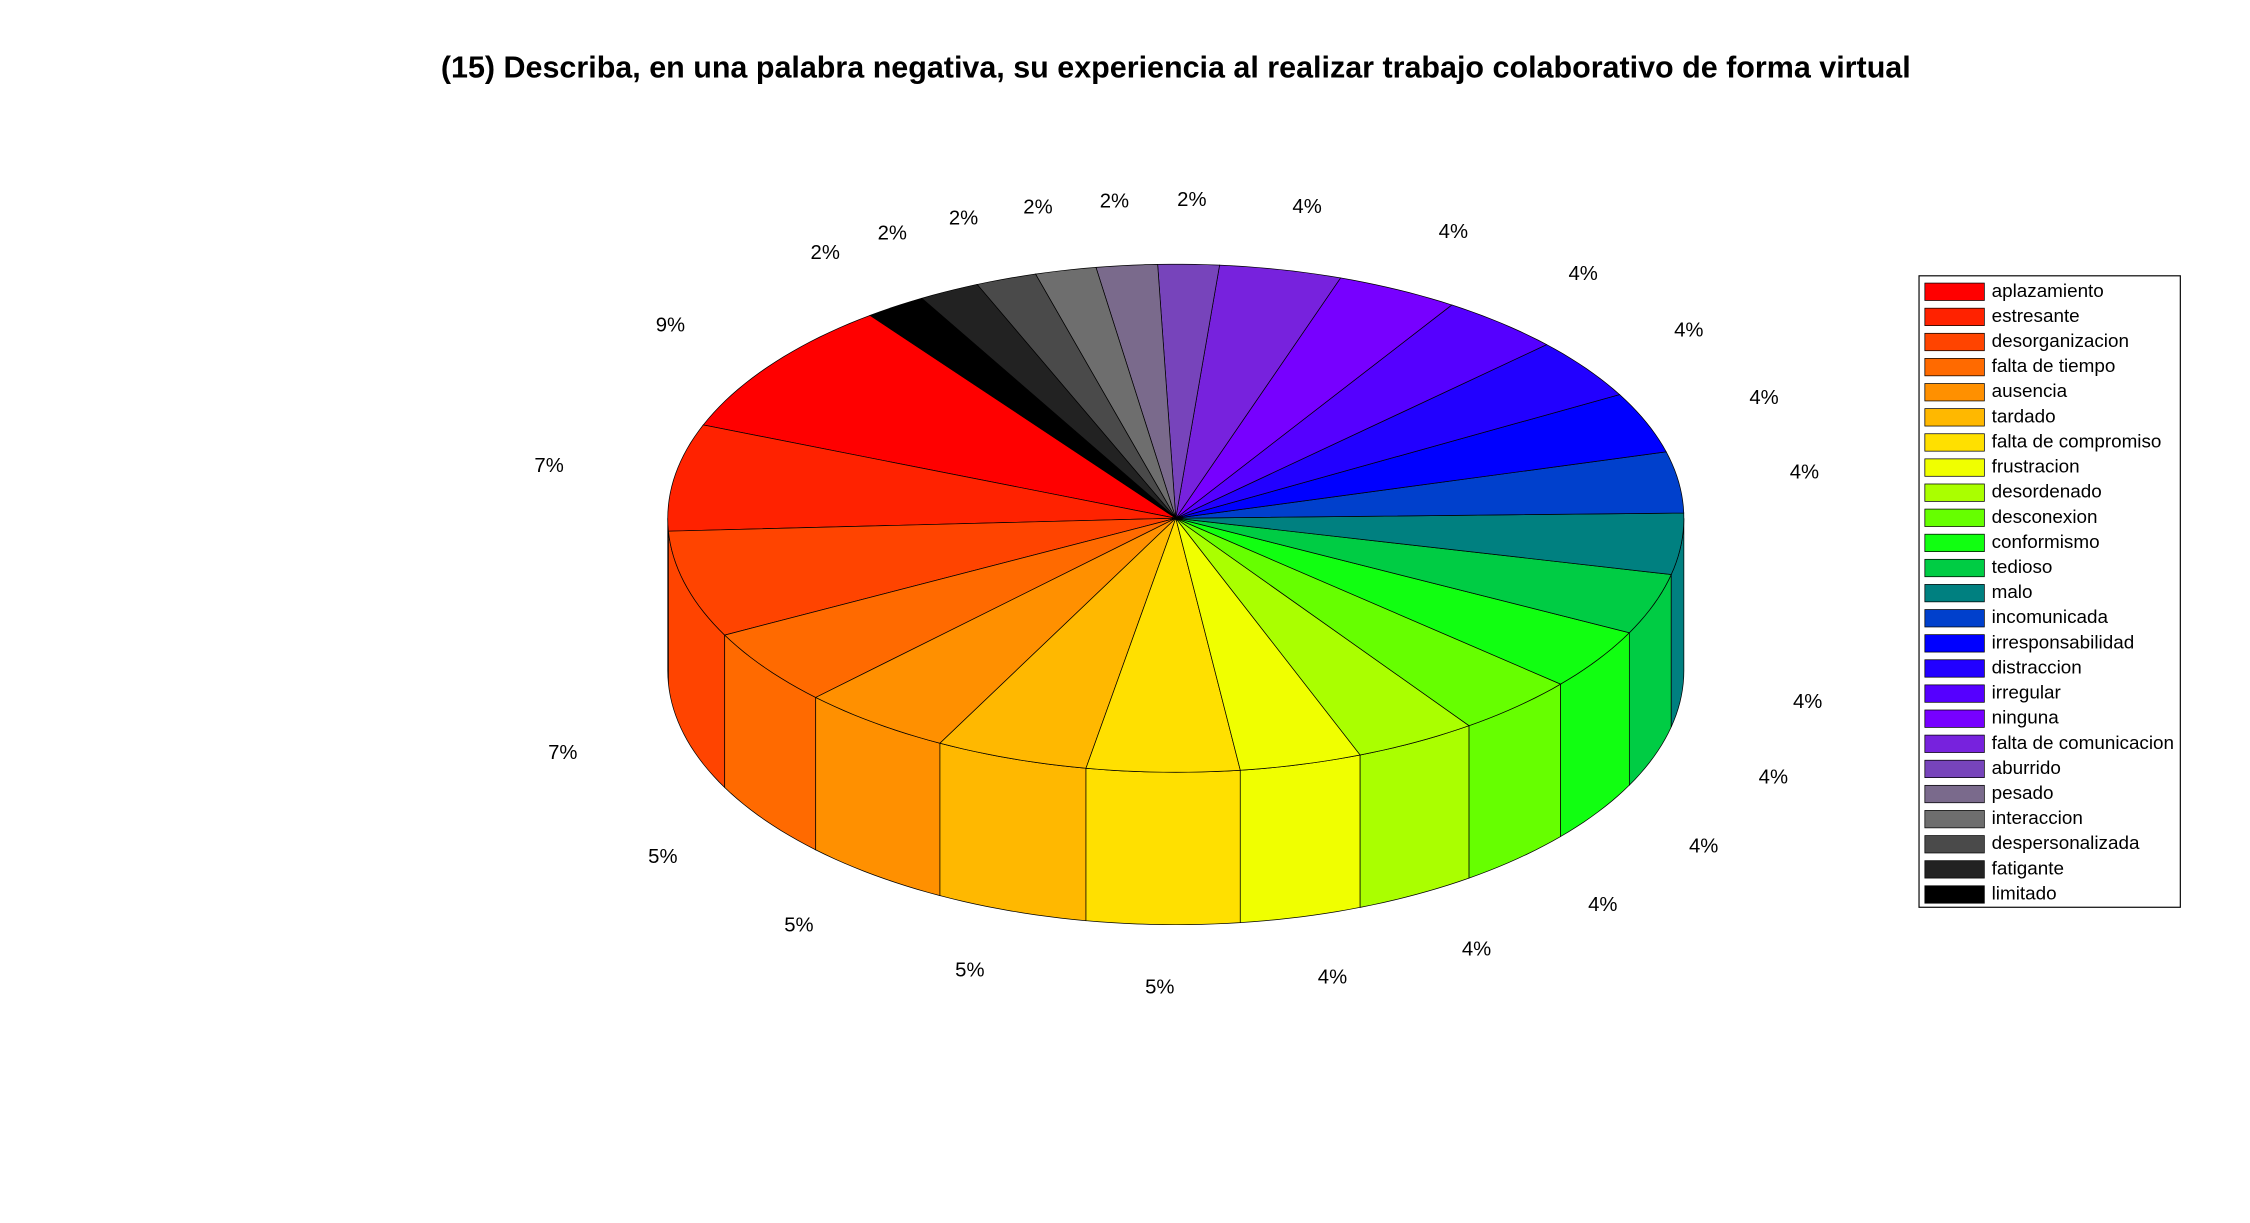 Image resolution: width=2250 pixels, height=1223 pixels. What do you see at coordinates (2024, 892) in the screenshot?
I see `legend-label: limitado` at bounding box center [2024, 892].